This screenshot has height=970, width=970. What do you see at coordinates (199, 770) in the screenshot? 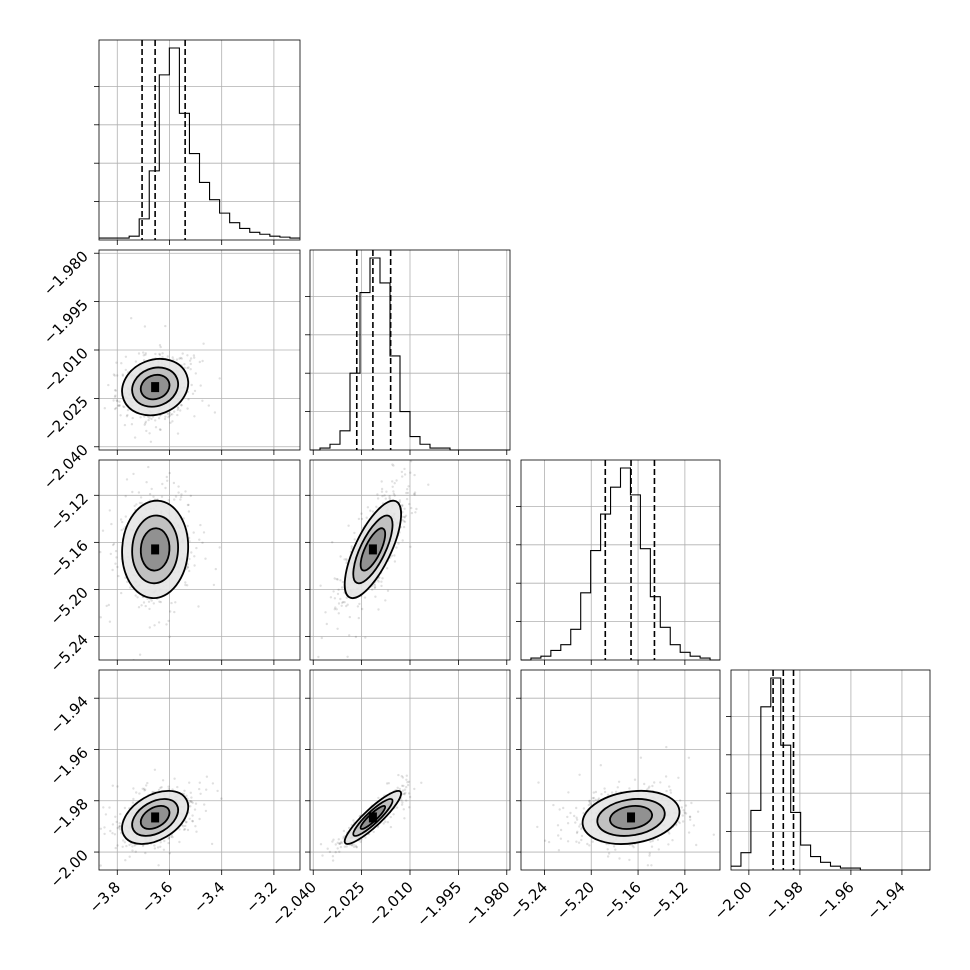
I see `panel-frame` at bounding box center [199, 770].